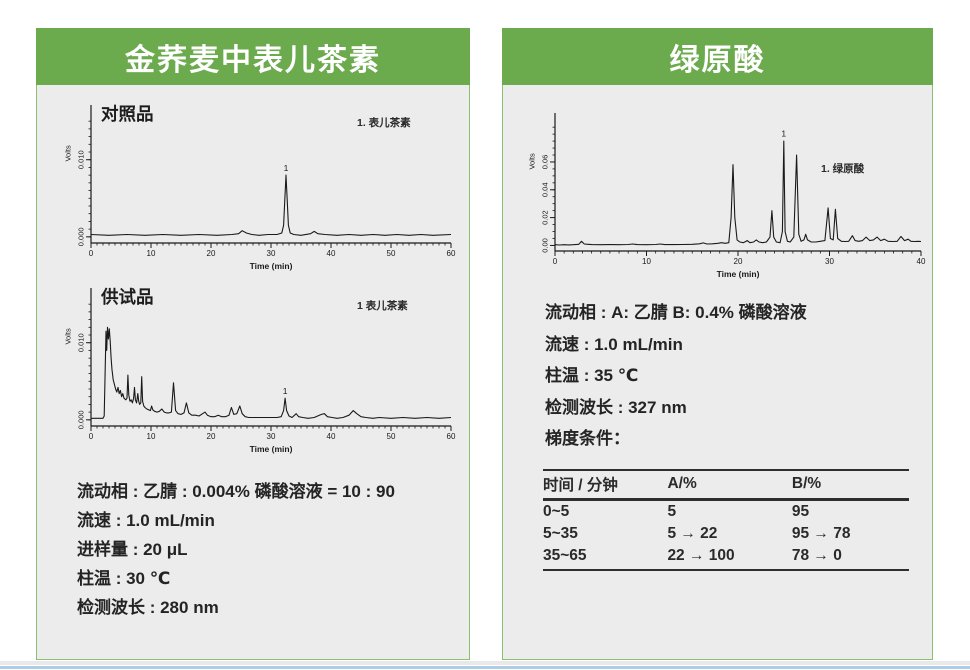 The width and height of the screenshot is (970, 670). I want to click on condition-mobile-phase: 流动相 : 乙腈 : 0.004% 磷酸溶液 = 10 : 90, so click(236, 491).